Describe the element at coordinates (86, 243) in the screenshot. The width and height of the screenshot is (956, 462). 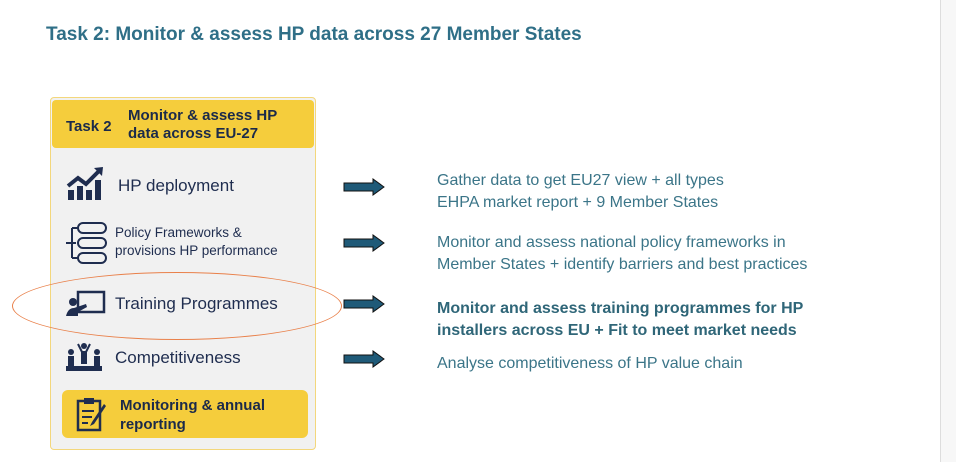
I see `hierarchy-list-icon` at that location.